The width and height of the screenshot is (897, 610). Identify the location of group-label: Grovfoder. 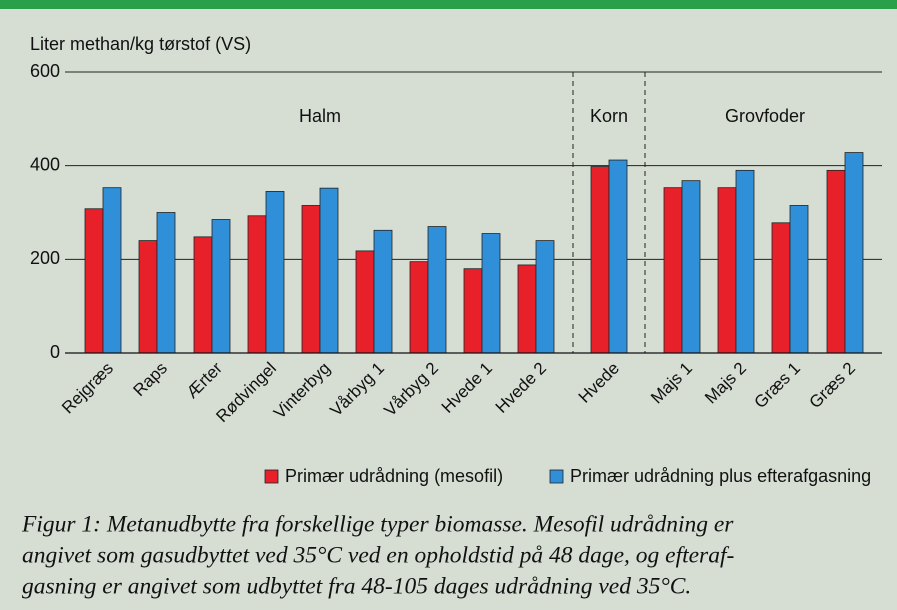
(765, 116).